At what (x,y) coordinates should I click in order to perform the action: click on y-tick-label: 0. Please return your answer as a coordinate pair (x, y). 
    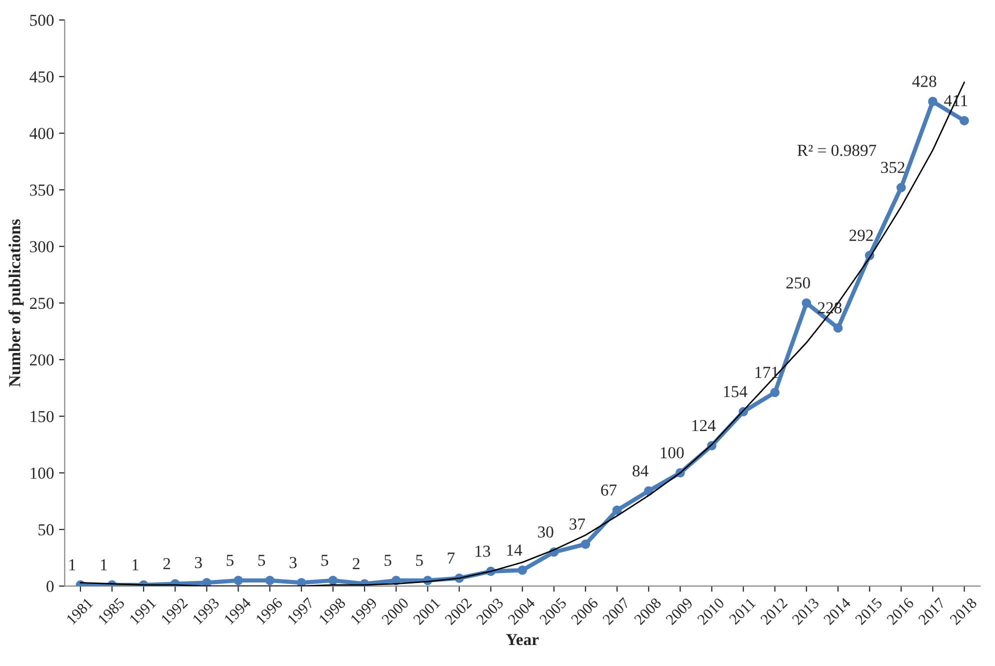
    Looking at the image, I should click on (50, 586).